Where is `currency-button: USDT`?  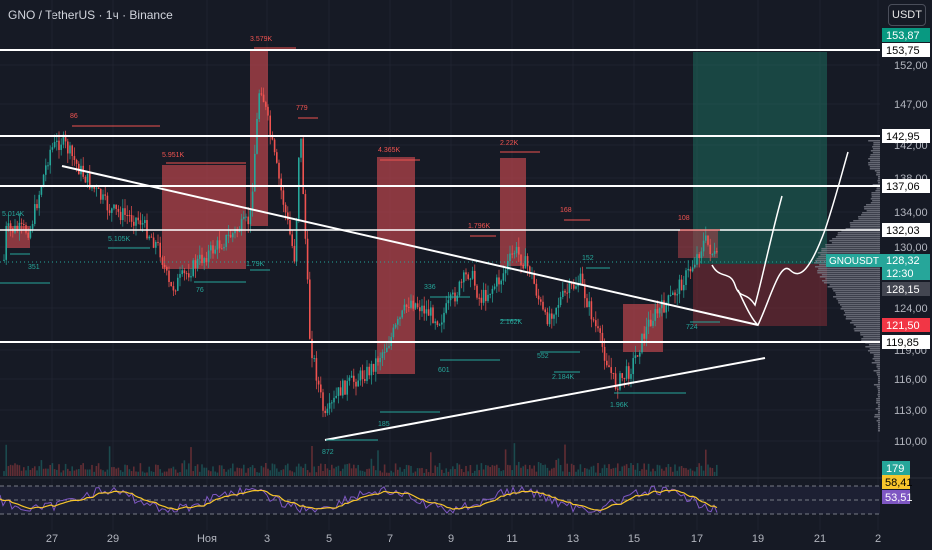 currency-button: USDT is located at coordinates (907, 15).